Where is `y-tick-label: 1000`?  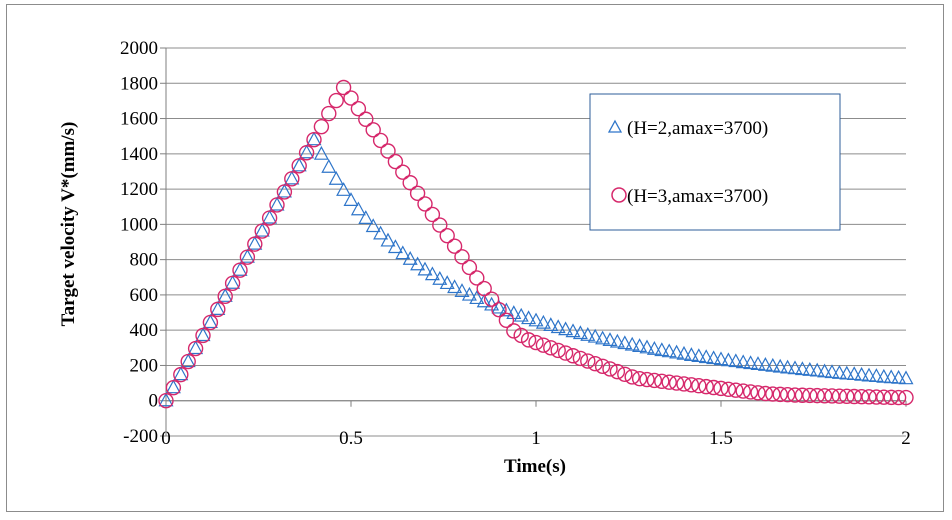
y-tick-label: 1000 is located at coordinates (139, 224).